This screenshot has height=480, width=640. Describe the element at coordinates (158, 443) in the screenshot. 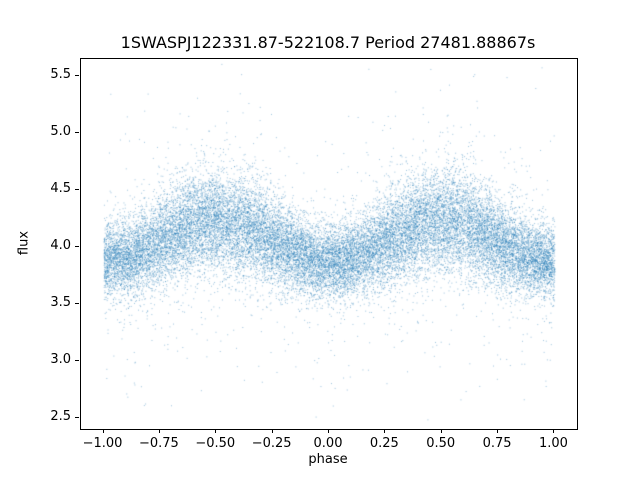

I see `x-tick-label: −0.75` at that location.